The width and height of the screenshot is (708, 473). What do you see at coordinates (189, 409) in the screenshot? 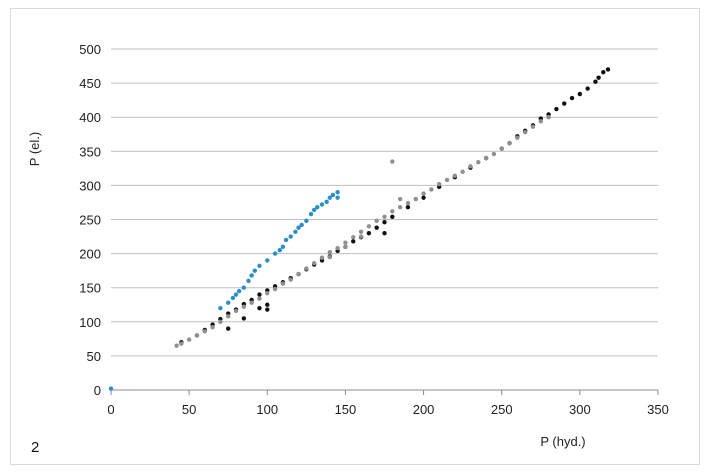
I see `x-tick-label: 50` at bounding box center [189, 409].